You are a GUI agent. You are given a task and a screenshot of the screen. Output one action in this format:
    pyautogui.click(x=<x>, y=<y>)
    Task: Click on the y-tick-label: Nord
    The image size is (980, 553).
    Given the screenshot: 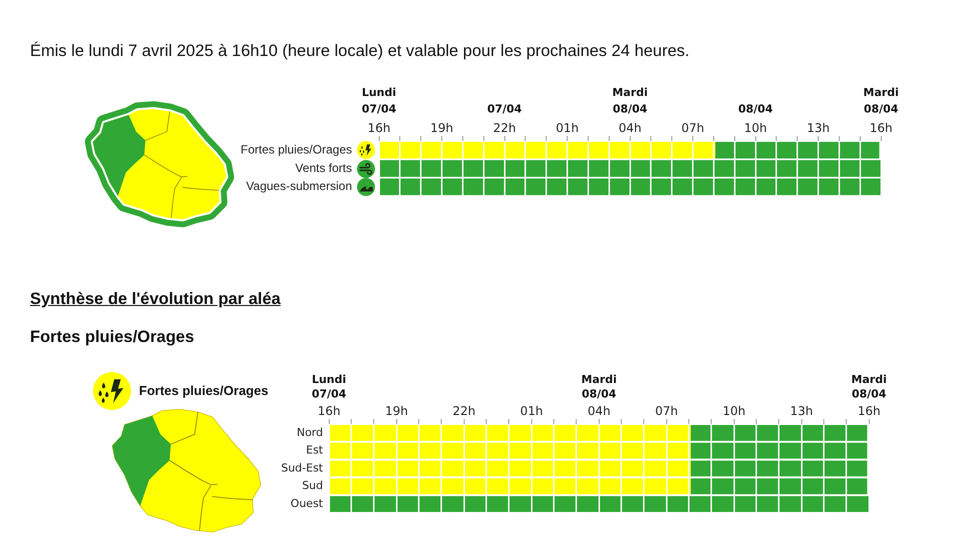 What is the action you would take?
    pyautogui.click(x=309, y=432)
    